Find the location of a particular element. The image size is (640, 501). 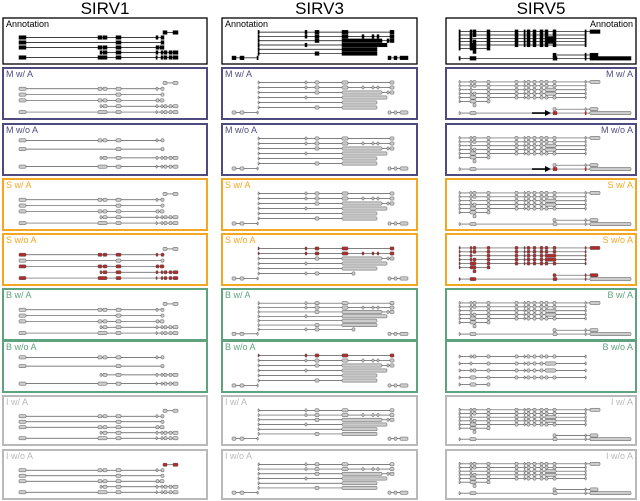

panel-s-w-o-a: S w/o A is located at coordinates (541, 259).